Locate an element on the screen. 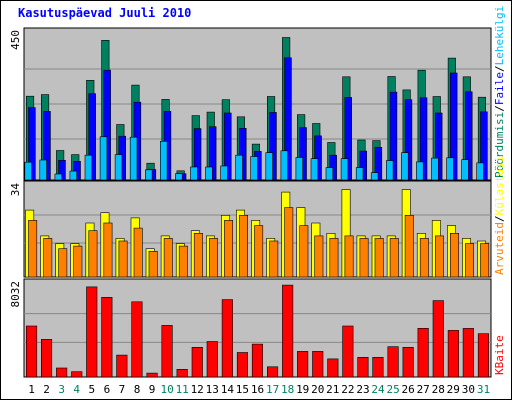 Image resolution: width=512 pixels, height=405 pixels. bar-failе-day-5 is located at coordinates (92, 137).